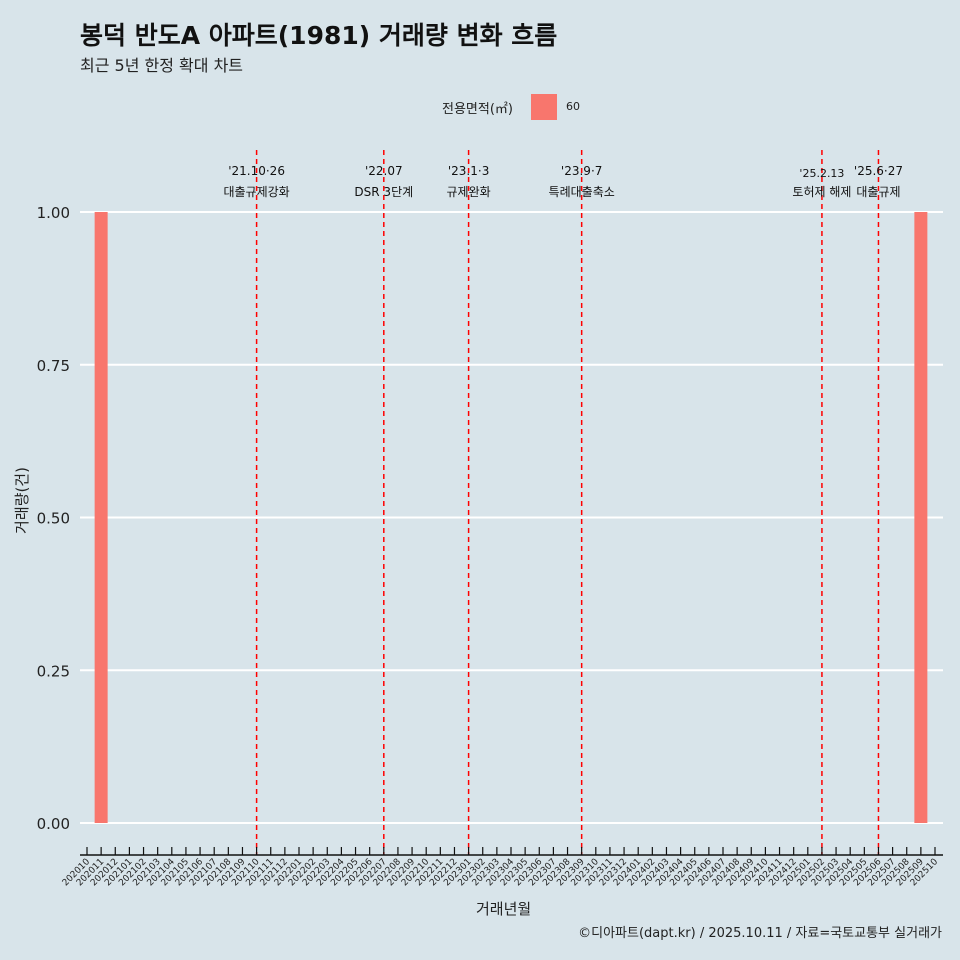  What do you see at coordinates (581, 171) in the screenshot?
I see `annotation-date: '23.9·7` at bounding box center [581, 171].